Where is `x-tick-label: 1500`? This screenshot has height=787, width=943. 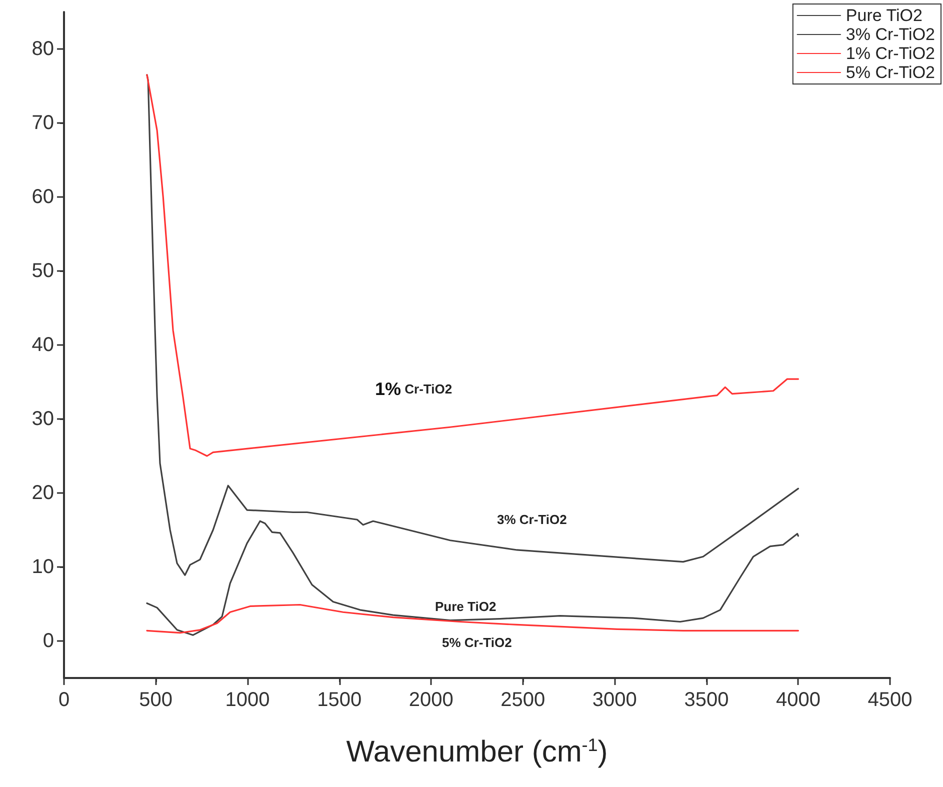 x-tick-label: 1500 is located at coordinates (339, 700).